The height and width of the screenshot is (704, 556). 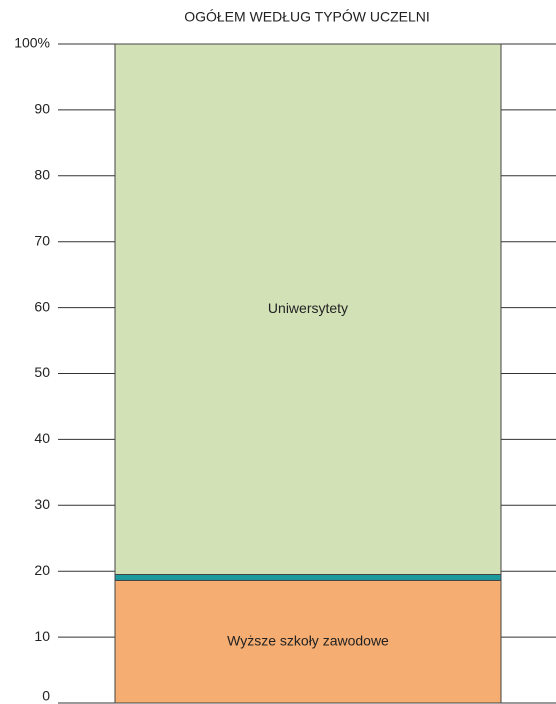 What do you see at coordinates (42, 570) in the screenshot?
I see `y-tick-label: 20` at bounding box center [42, 570].